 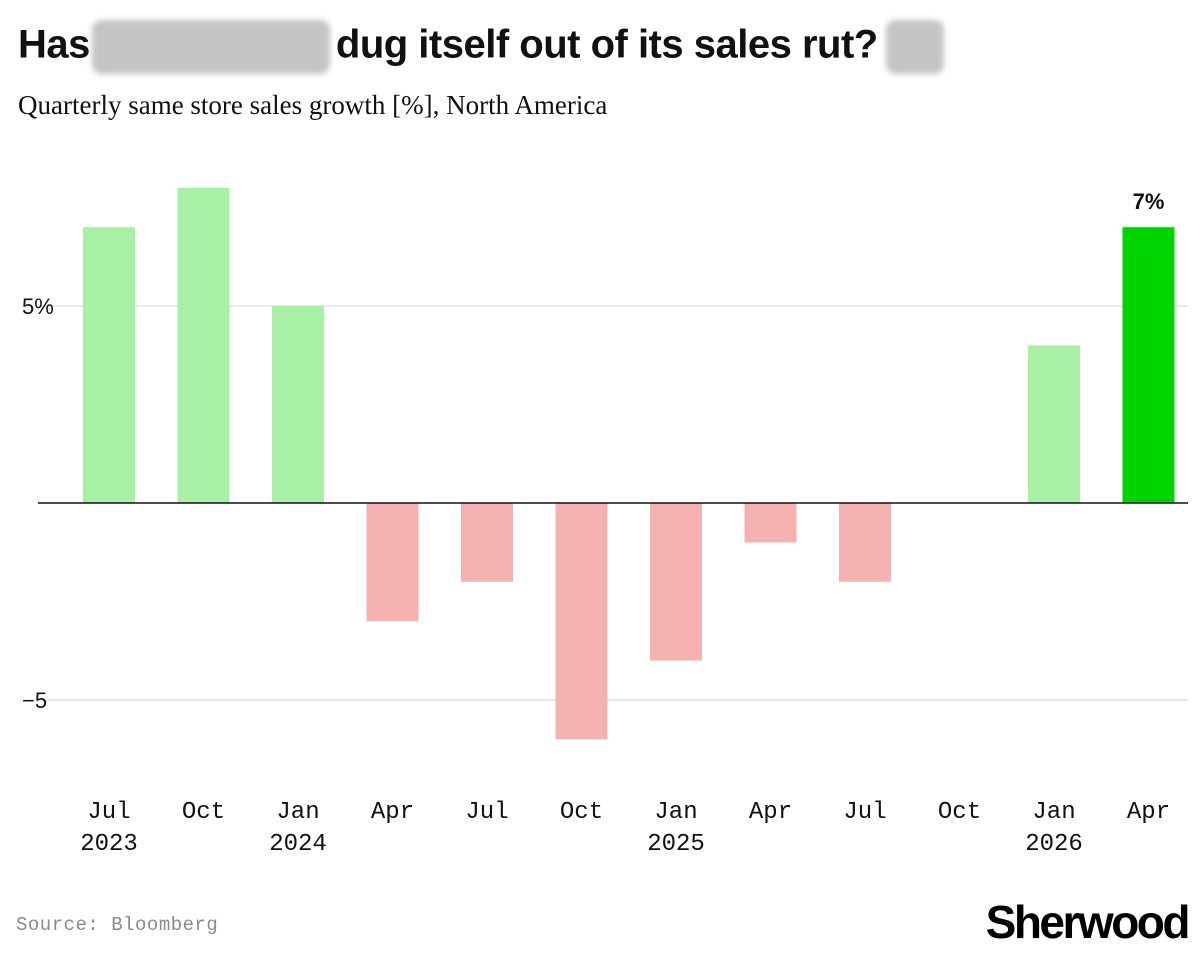 I want to click on redacted-logo-mark, so click(x=914, y=47).